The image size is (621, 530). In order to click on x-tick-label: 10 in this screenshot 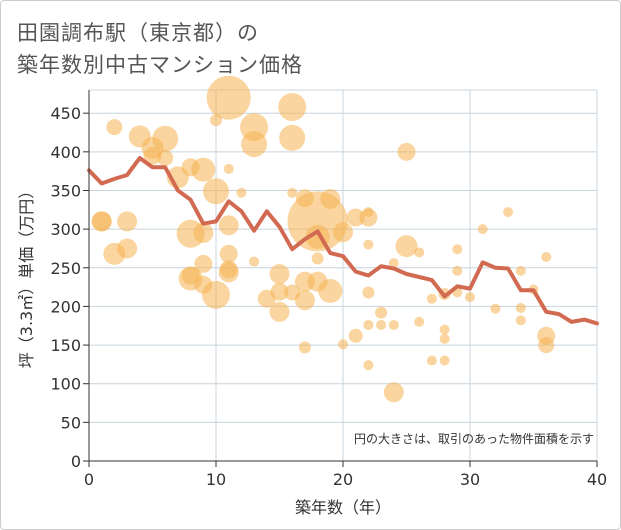, I will do `click(216, 479)`.